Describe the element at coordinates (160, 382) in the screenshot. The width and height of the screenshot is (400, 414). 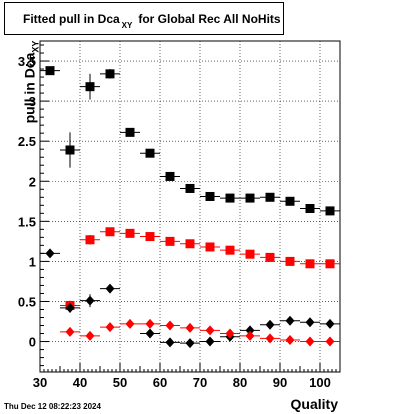
I see `x-tick-label: 60` at that location.